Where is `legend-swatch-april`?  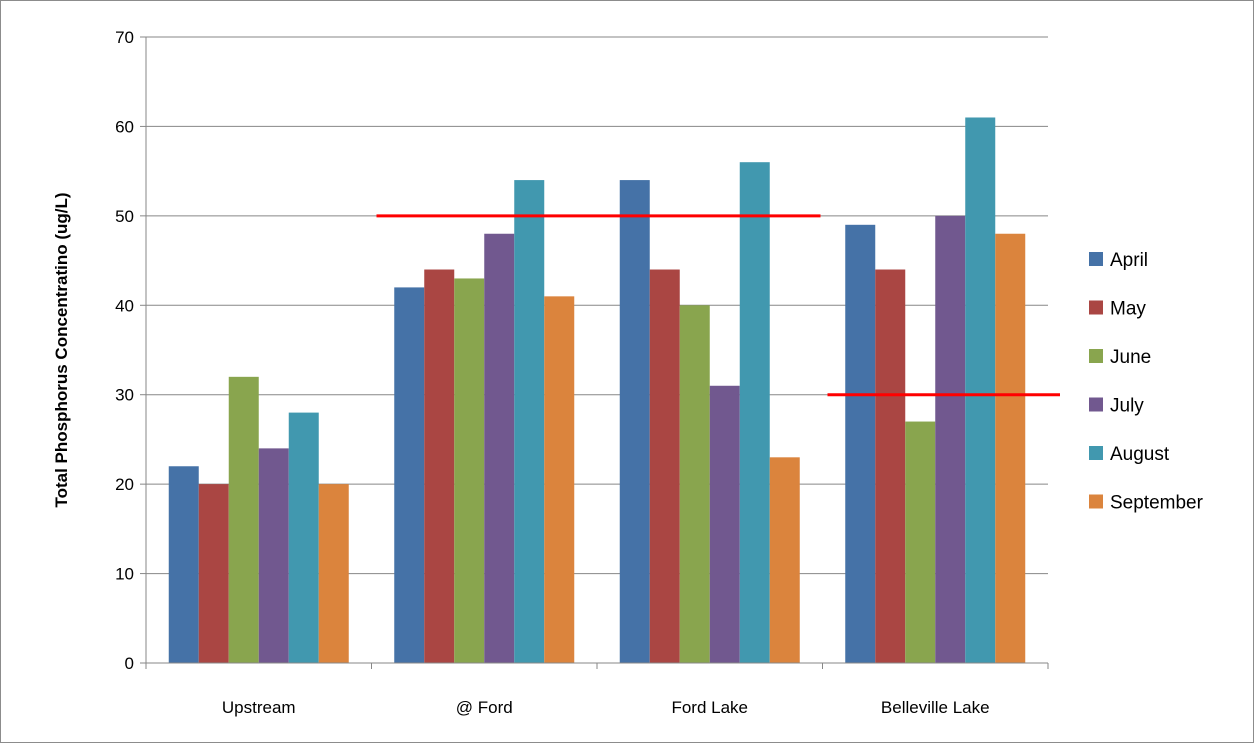
legend-swatch-april is located at coordinates (1096, 259).